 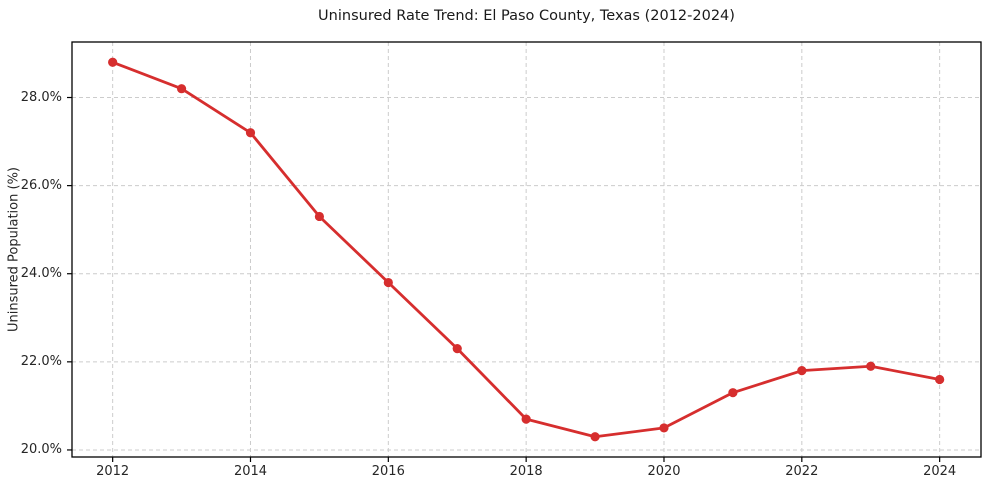 What do you see at coordinates (526, 471) in the screenshot?
I see `x-tick-label: 2018` at bounding box center [526, 471].